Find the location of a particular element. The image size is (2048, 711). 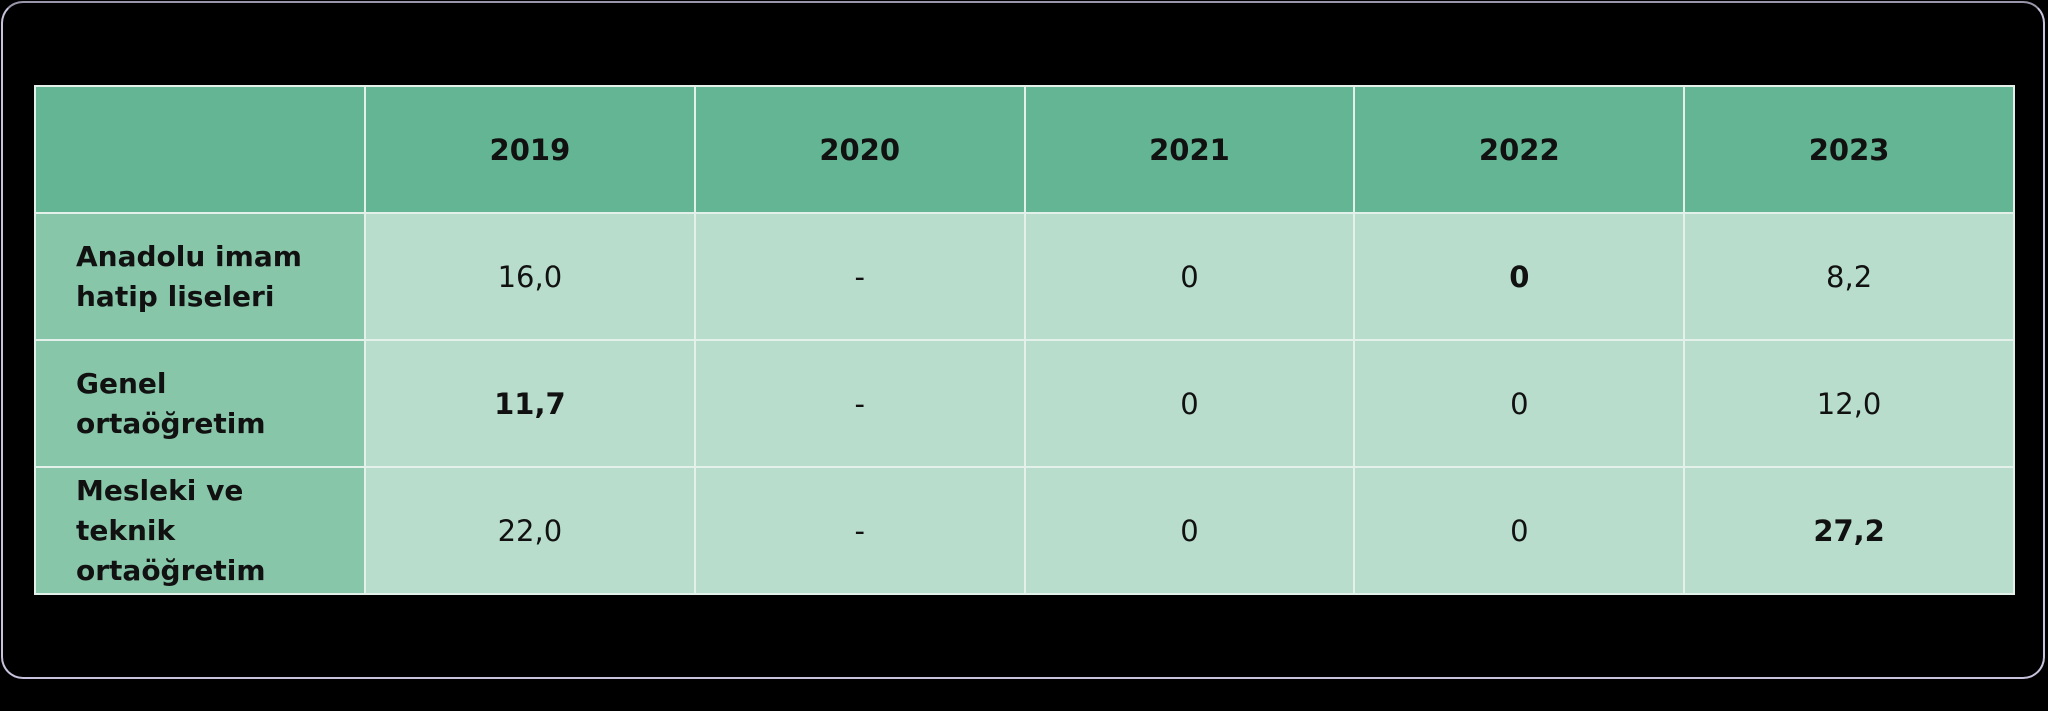

table-cell: 12,0 is located at coordinates (1849, 403).